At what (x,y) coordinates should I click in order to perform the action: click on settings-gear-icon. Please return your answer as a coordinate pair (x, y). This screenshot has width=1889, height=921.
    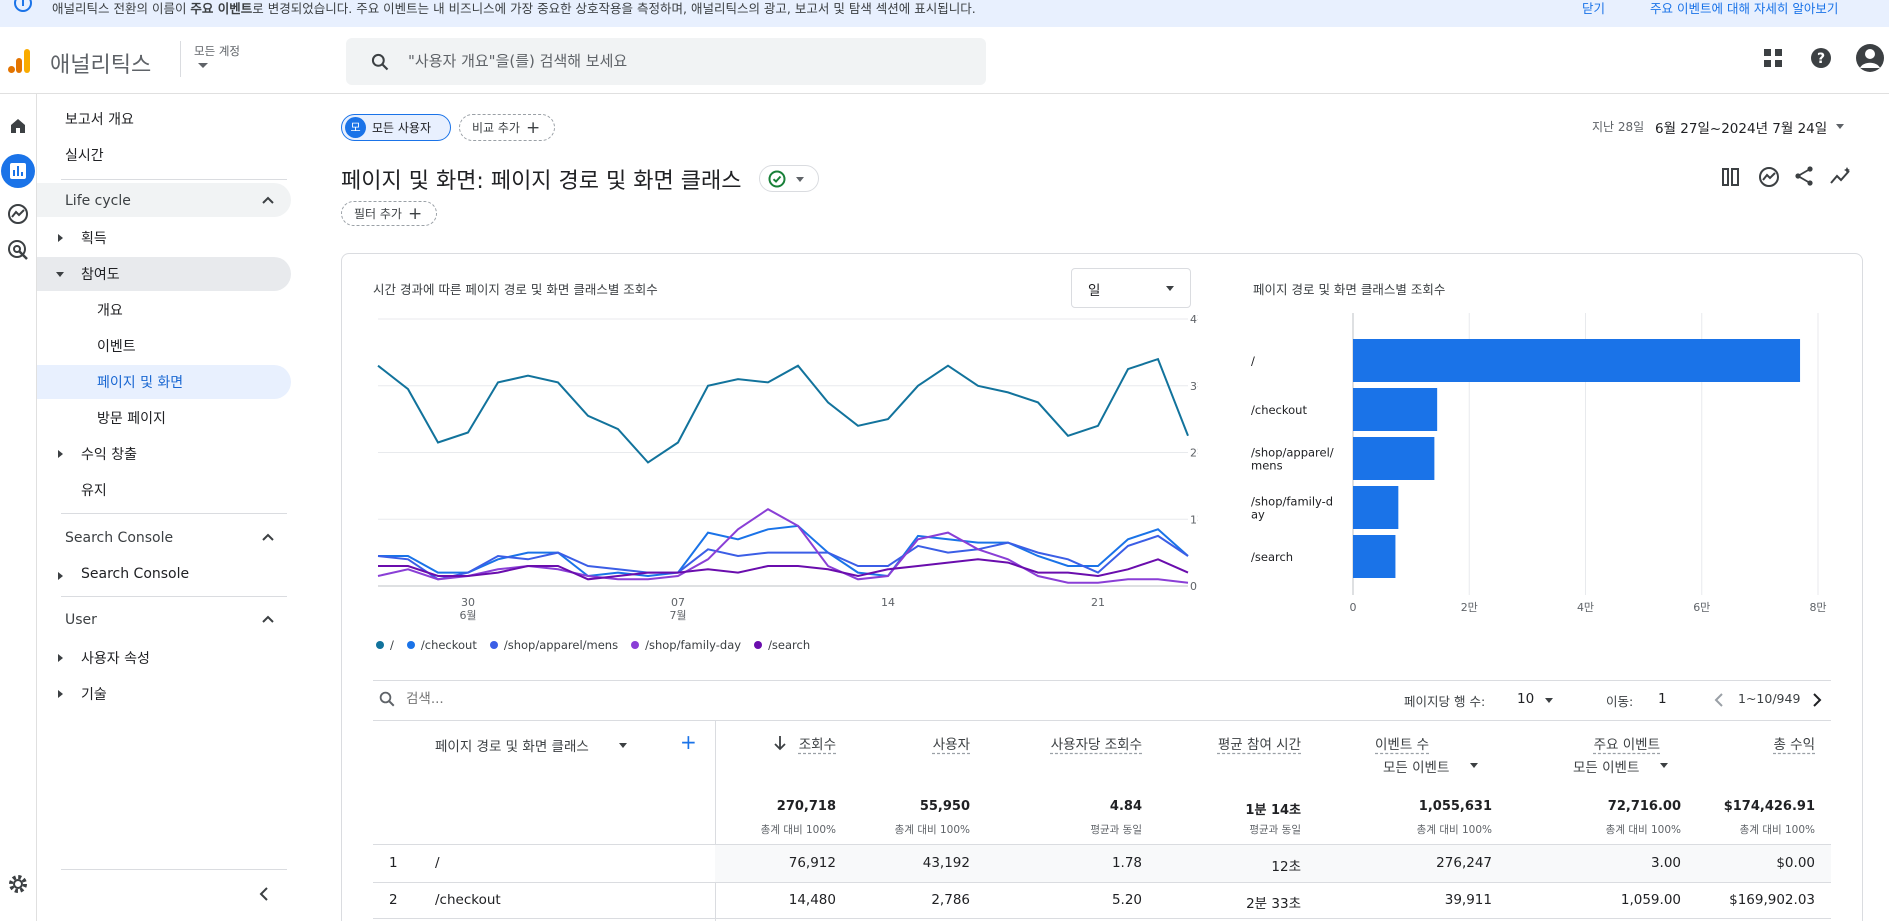
    Looking at the image, I should click on (18, 884).